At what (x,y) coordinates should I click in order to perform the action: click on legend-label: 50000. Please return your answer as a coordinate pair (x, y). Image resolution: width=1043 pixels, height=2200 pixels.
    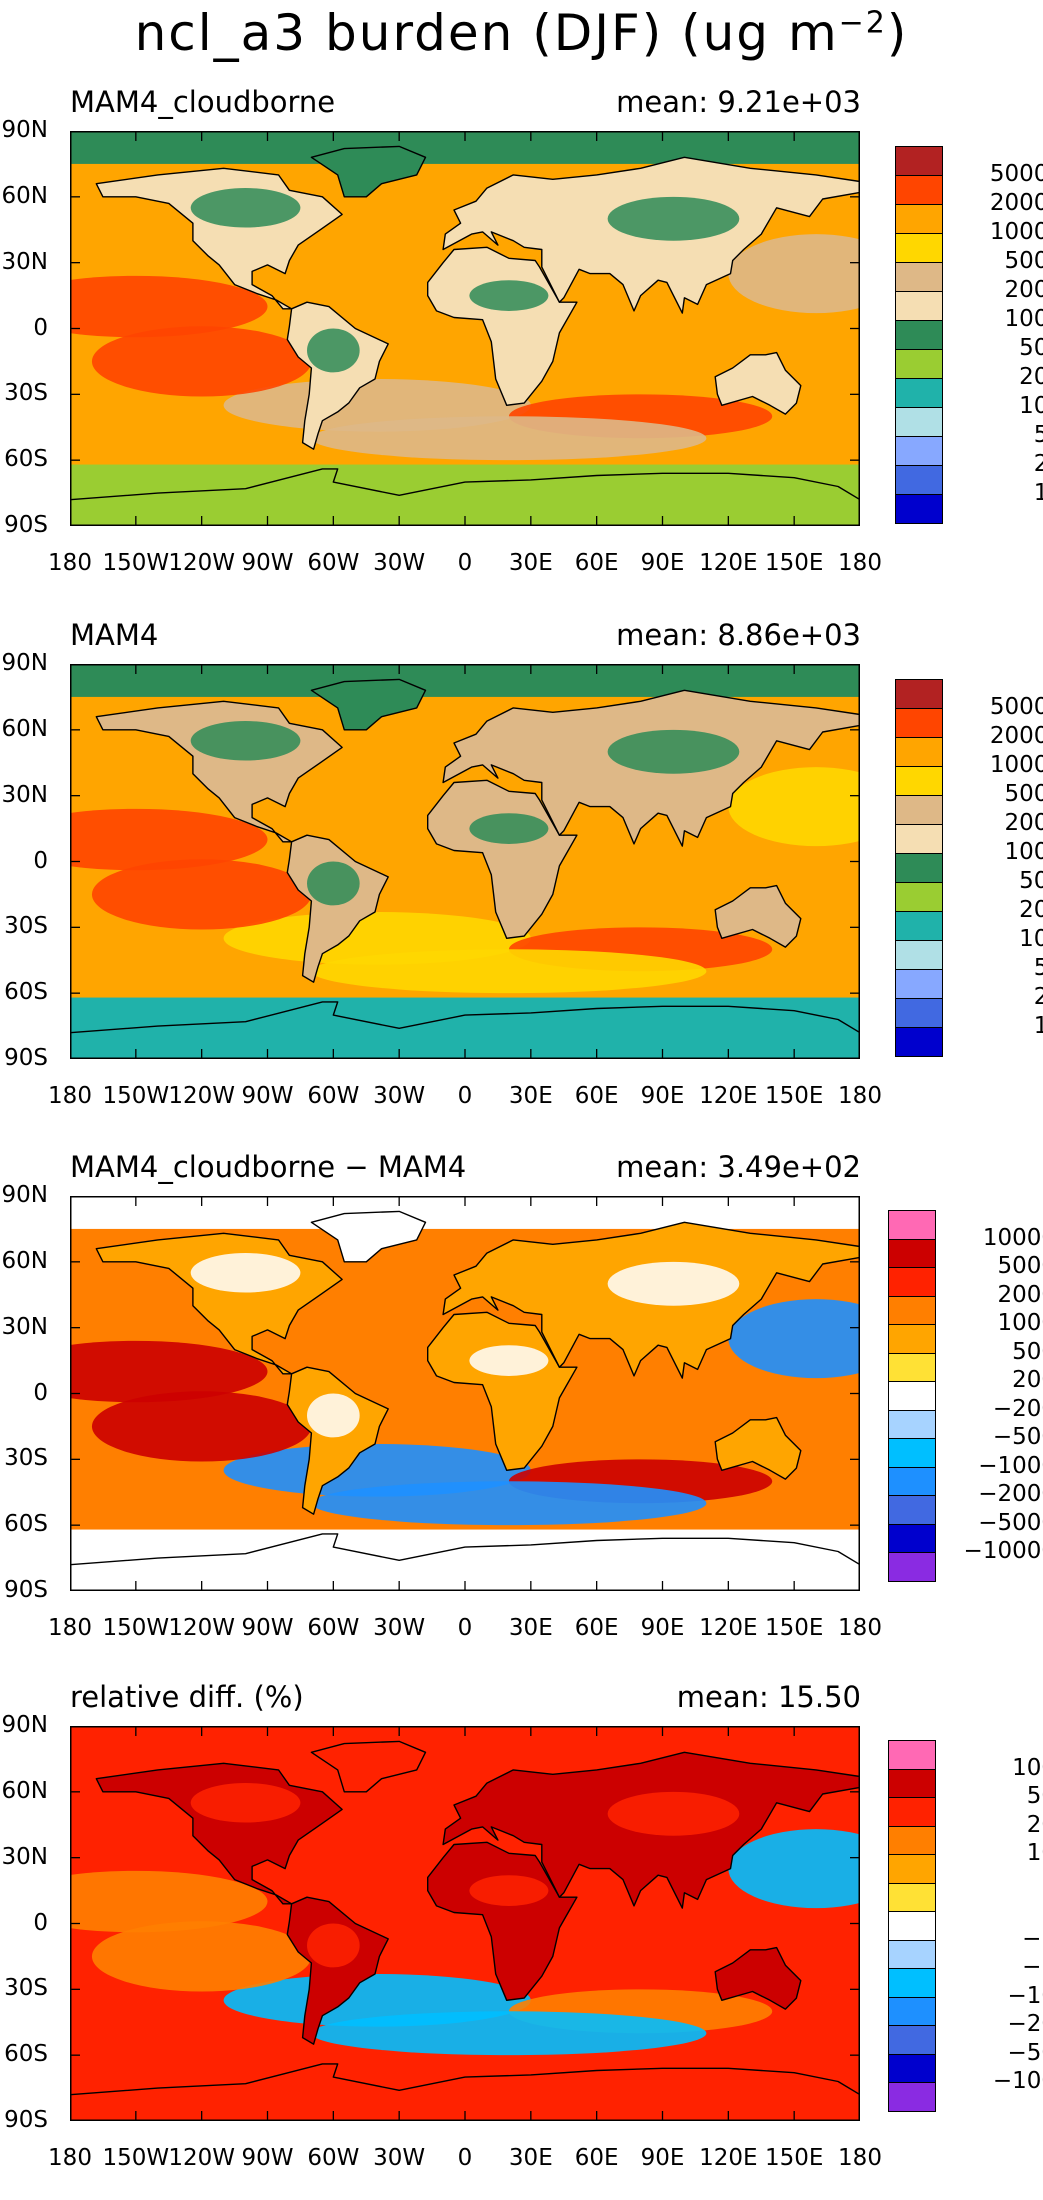
    Looking at the image, I should click on (1016, 174).